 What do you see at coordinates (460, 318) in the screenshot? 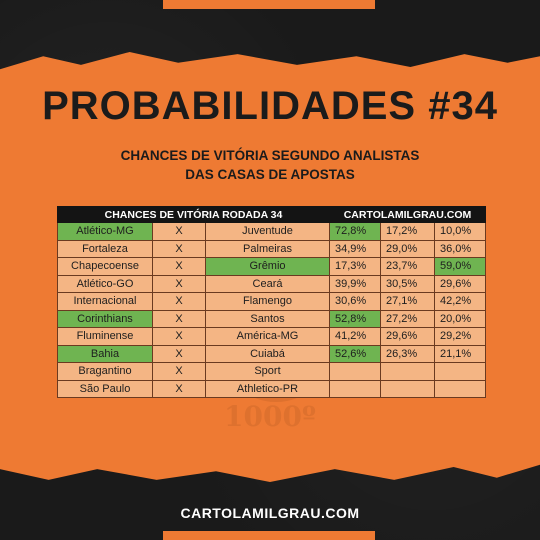
I see `away-win-chance: 20,0%` at bounding box center [460, 318].